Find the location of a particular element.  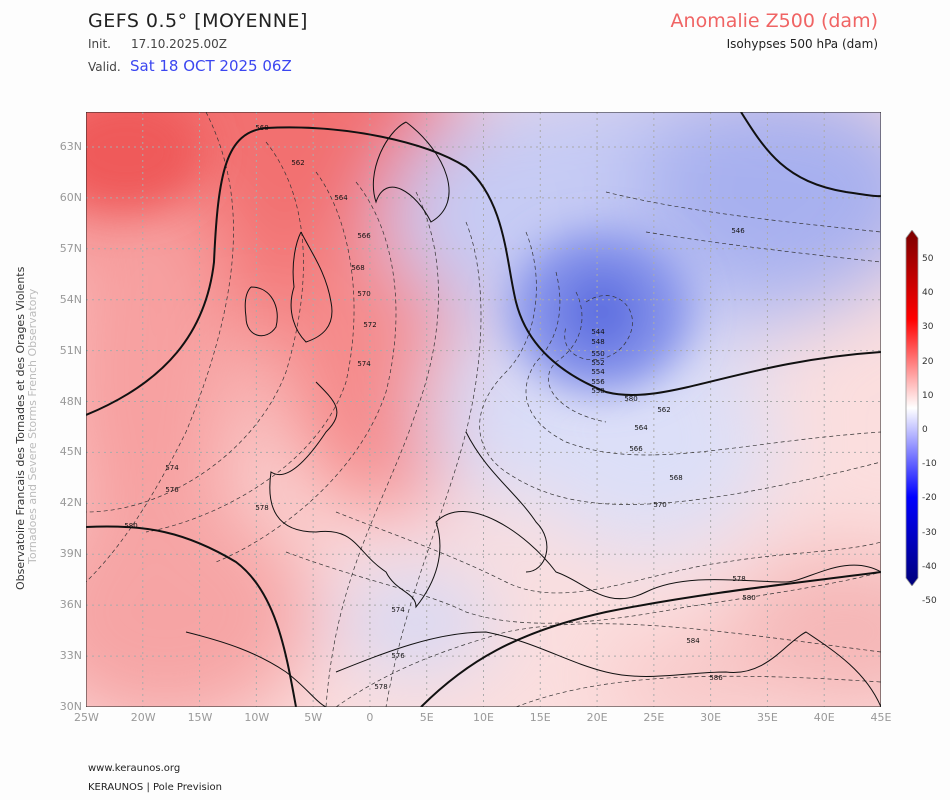

init-value: 17.10.2025.00Z is located at coordinates (179, 44).